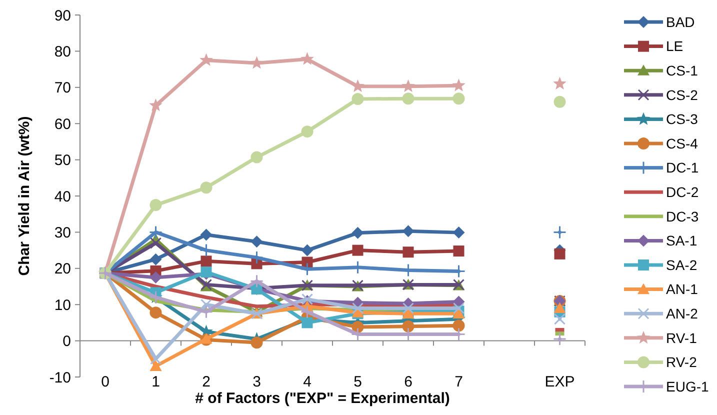  What do you see at coordinates (682, 168) in the screenshot?
I see `legend-label: DC-1` at bounding box center [682, 168].